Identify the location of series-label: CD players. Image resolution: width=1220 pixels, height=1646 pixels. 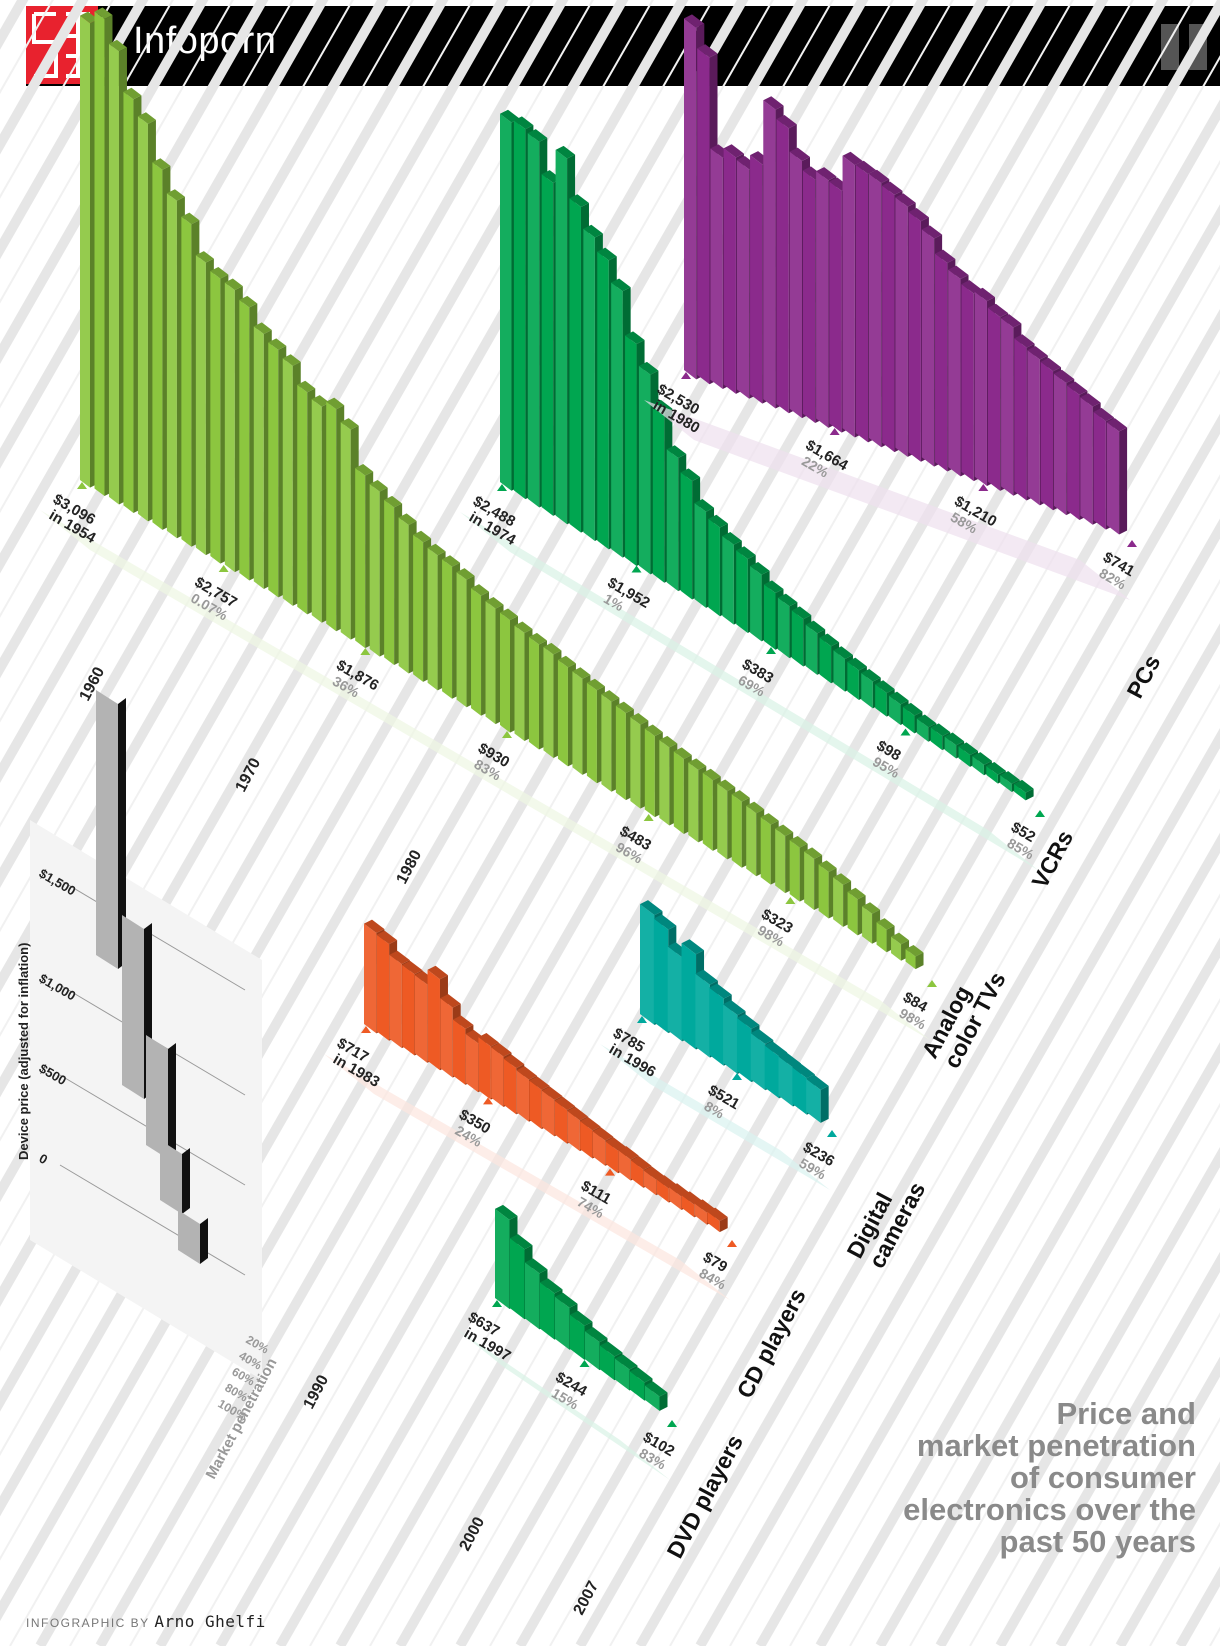
(770, 1343).